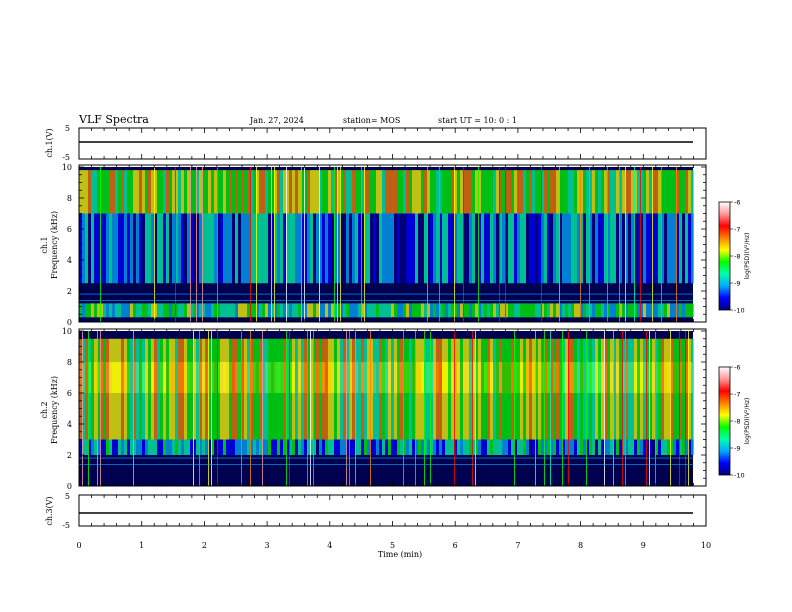  What do you see at coordinates (69, 362) in the screenshot?
I see `y-tick-label: 8` at bounding box center [69, 362].